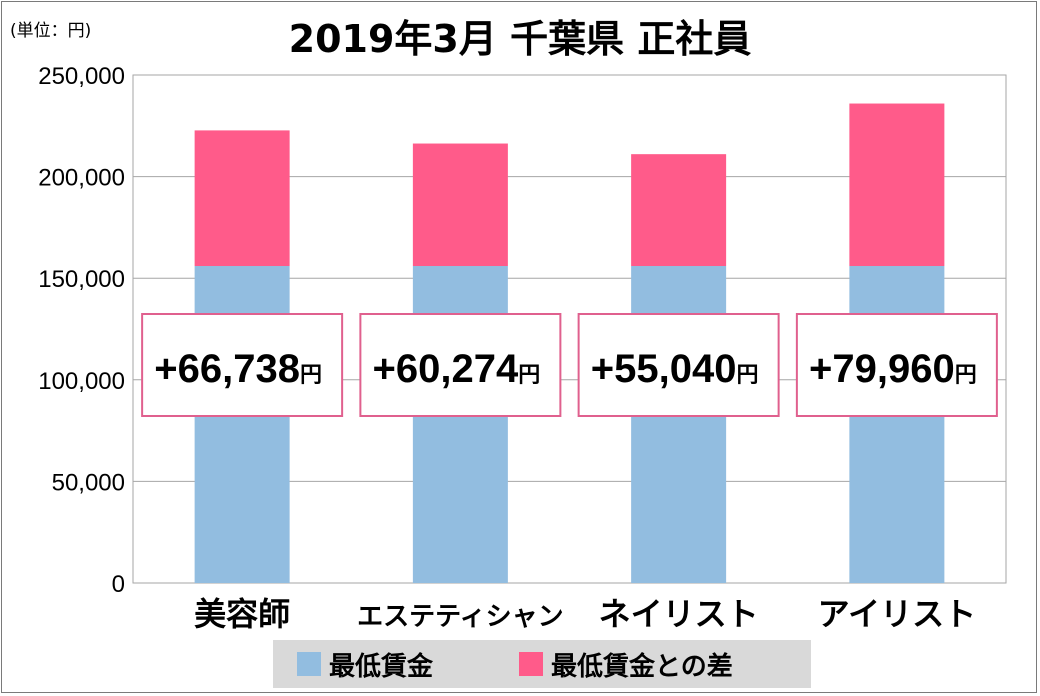 The image size is (1040, 696). Describe the element at coordinates (893, 369) in the screenshot. I see `difference-annotation: +79,960円` at that location.